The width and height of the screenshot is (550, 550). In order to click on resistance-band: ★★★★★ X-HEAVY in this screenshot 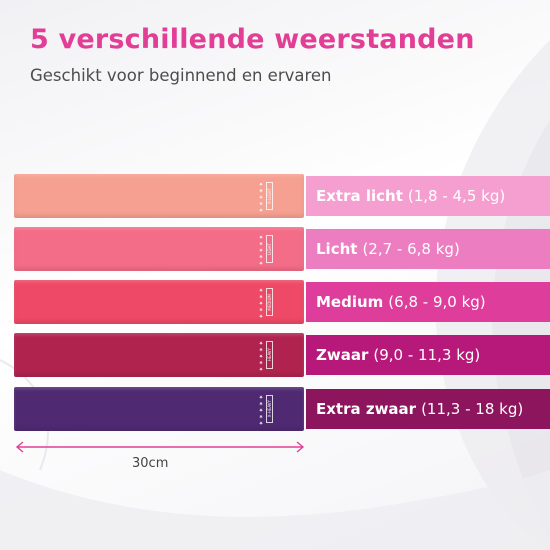, I will do `click(159, 409)`.